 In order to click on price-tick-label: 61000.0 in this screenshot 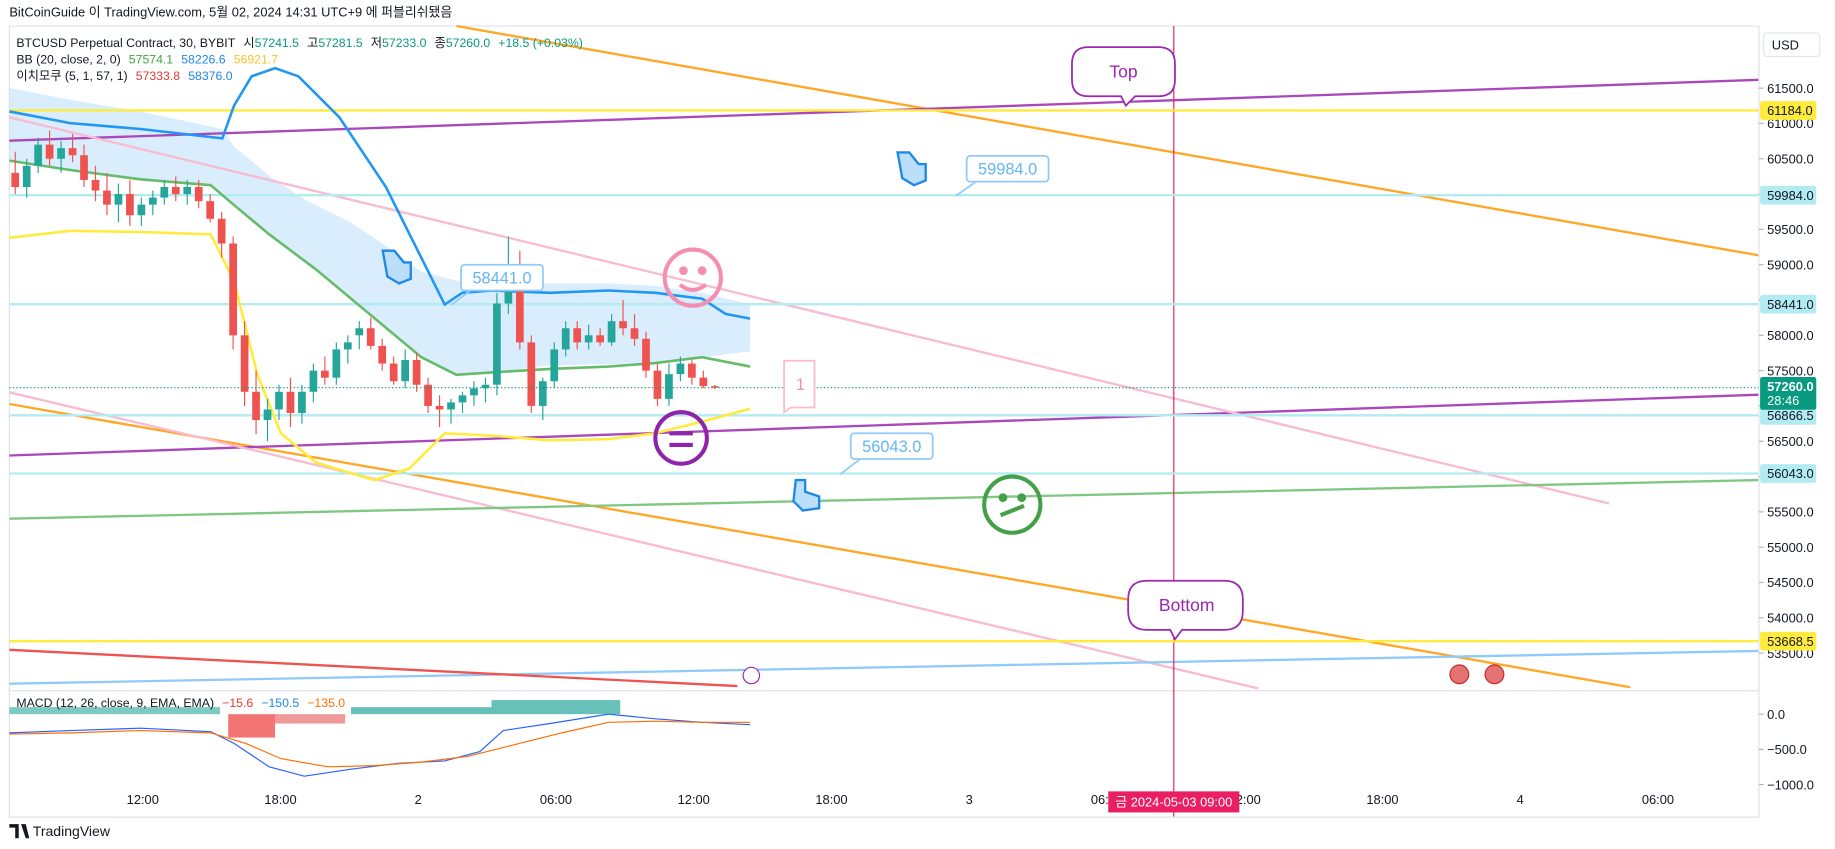, I will do `click(1790, 123)`.